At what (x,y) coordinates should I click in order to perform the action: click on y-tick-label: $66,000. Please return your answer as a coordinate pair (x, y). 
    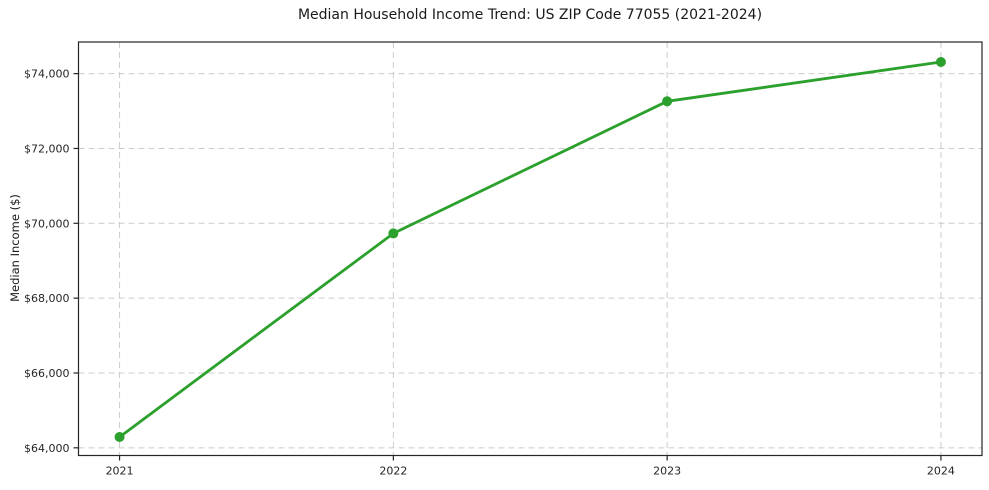
    Looking at the image, I should click on (47, 373).